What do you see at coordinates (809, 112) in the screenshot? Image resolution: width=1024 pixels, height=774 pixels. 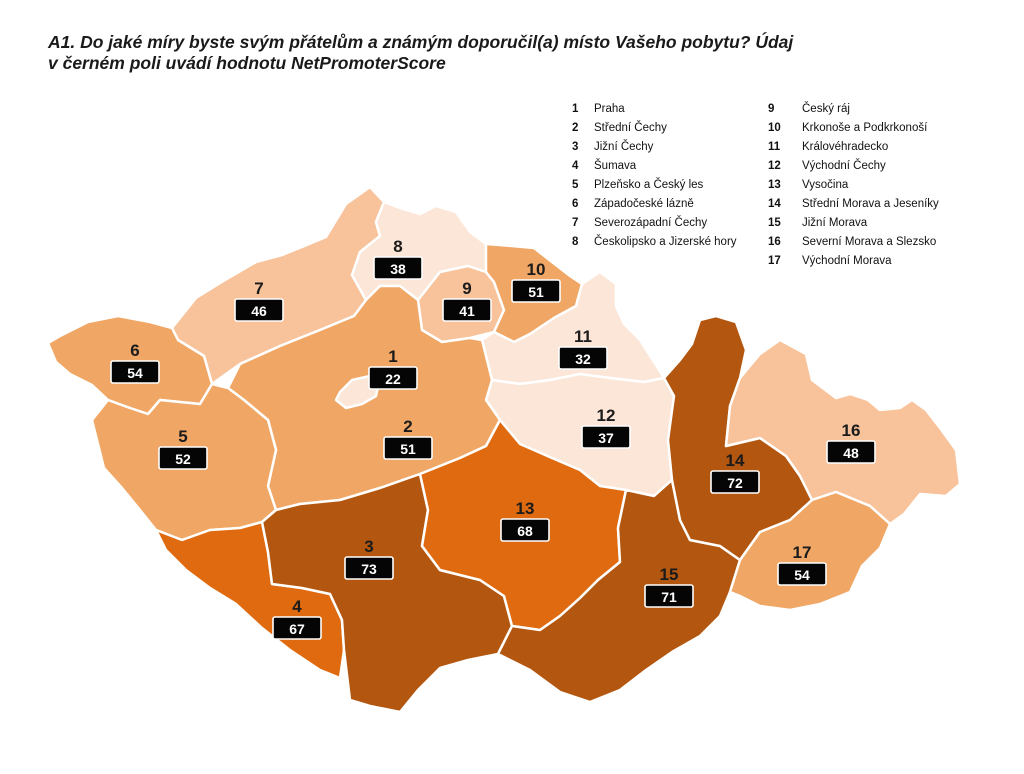 I see `legend-item-9: 9 Český ráj` at bounding box center [809, 112].